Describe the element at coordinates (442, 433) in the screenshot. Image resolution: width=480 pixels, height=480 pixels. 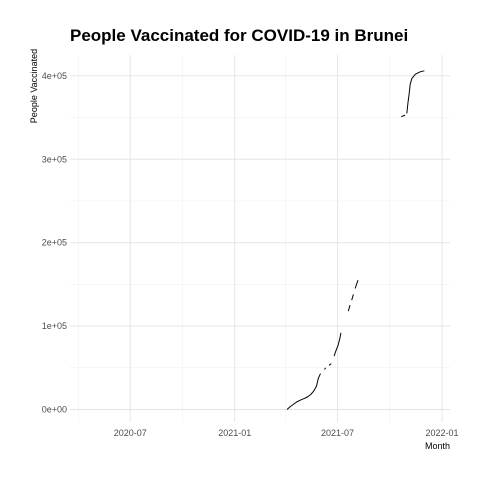
I see `x-tick-label: 2022-01` at that location.